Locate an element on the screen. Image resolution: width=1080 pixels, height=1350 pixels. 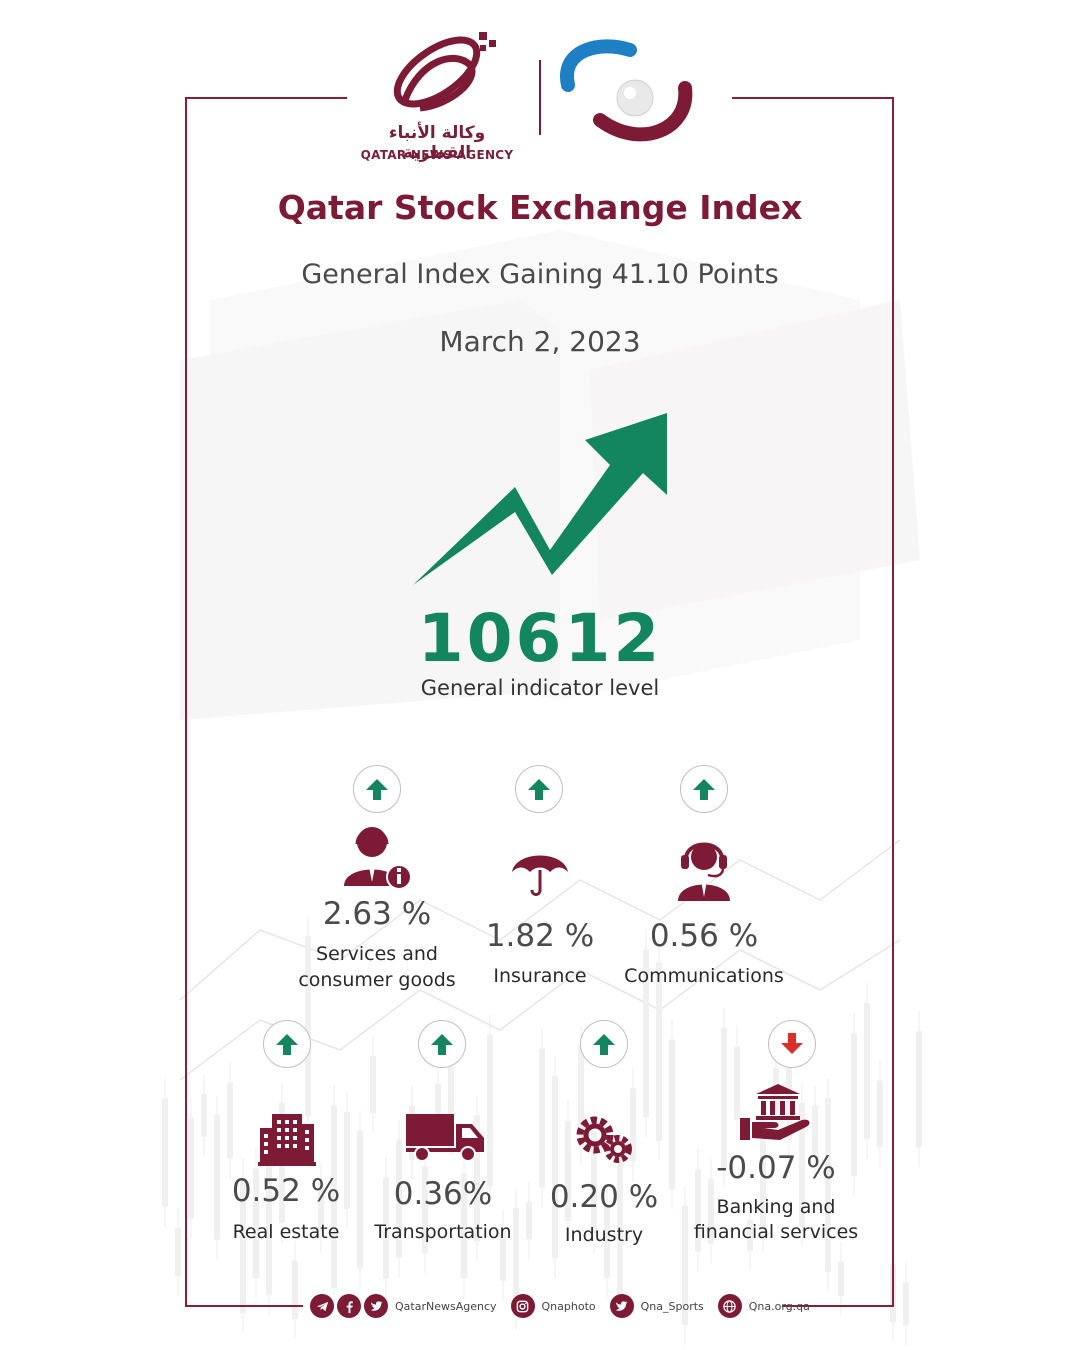
page-title: Qatar Stock Exchange Index is located at coordinates (540, 207).